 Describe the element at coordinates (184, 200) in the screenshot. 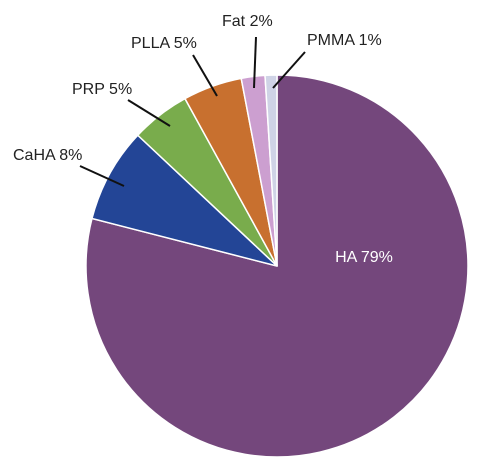

I see `pie-slice-caha` at that location.